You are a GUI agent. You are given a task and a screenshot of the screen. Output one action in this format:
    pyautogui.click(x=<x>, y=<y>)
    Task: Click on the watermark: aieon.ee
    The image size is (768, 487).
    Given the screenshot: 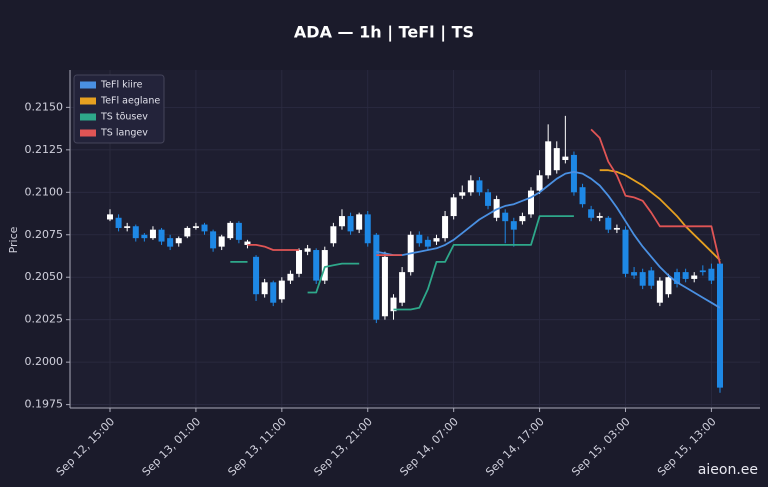 What is the action you would take?
    pyautogui.click(x=728, y=470)
    